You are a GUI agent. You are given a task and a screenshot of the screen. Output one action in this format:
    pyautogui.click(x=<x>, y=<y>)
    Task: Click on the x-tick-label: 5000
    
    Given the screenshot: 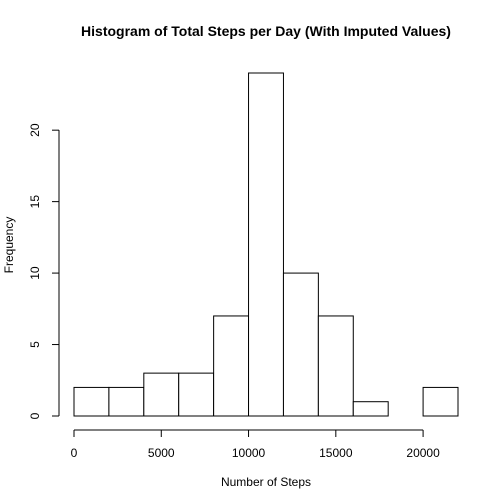 What is the action you would take?
    pyautogui.click(x=161, y=453)
    